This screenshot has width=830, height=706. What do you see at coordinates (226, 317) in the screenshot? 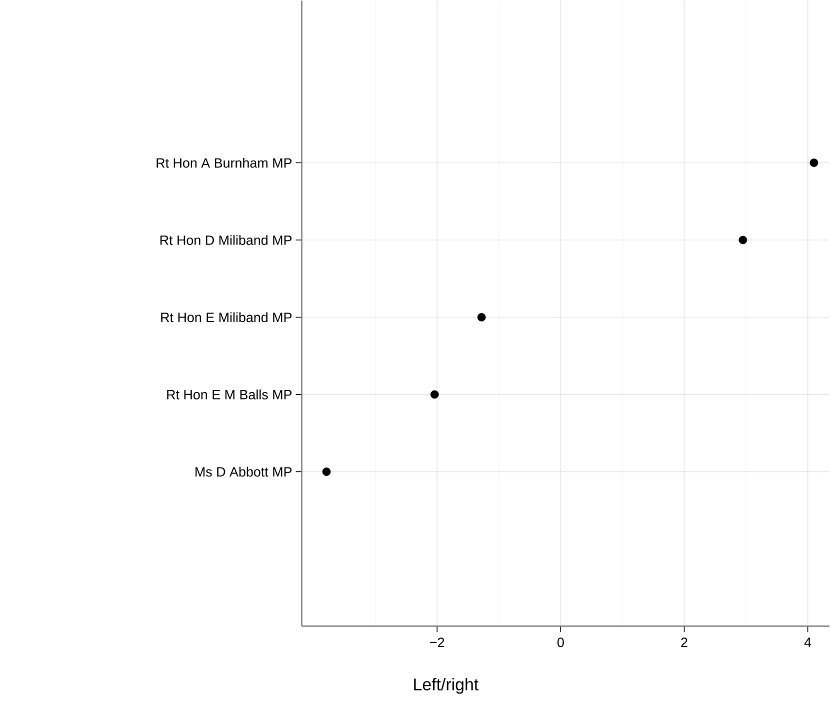
I see `y-tick-label: Rt Hon E Miliband MP` at bounding box center [226, 317].